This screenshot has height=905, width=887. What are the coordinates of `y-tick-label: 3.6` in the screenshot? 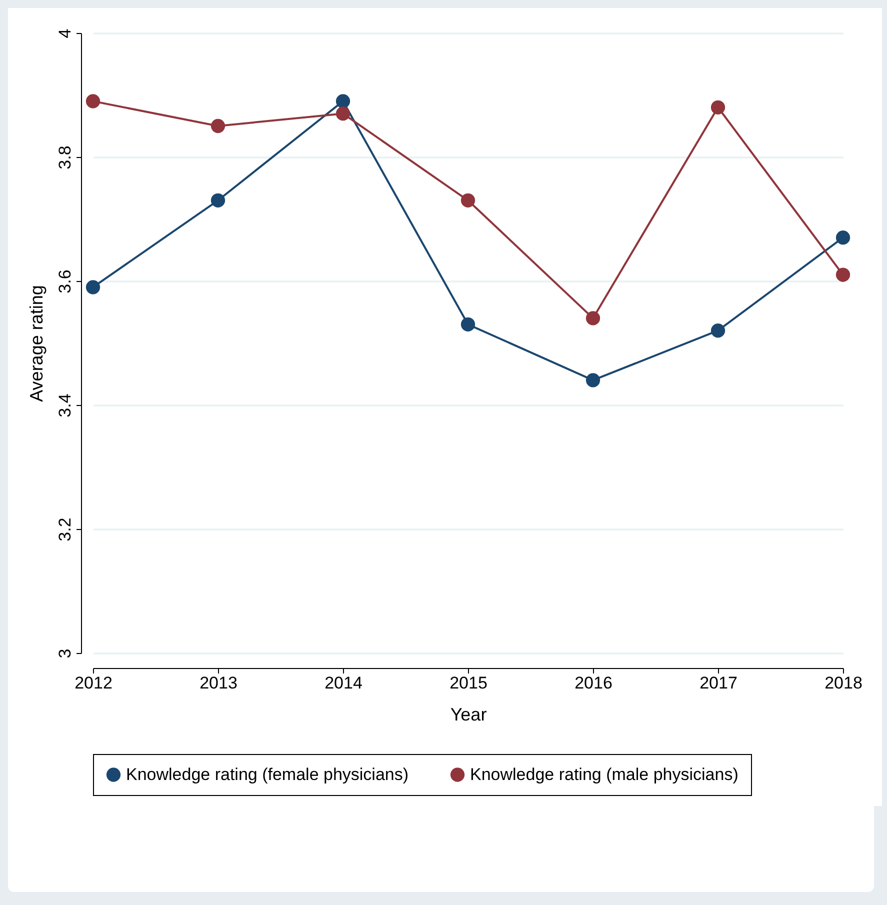 It's located at (65, 282).